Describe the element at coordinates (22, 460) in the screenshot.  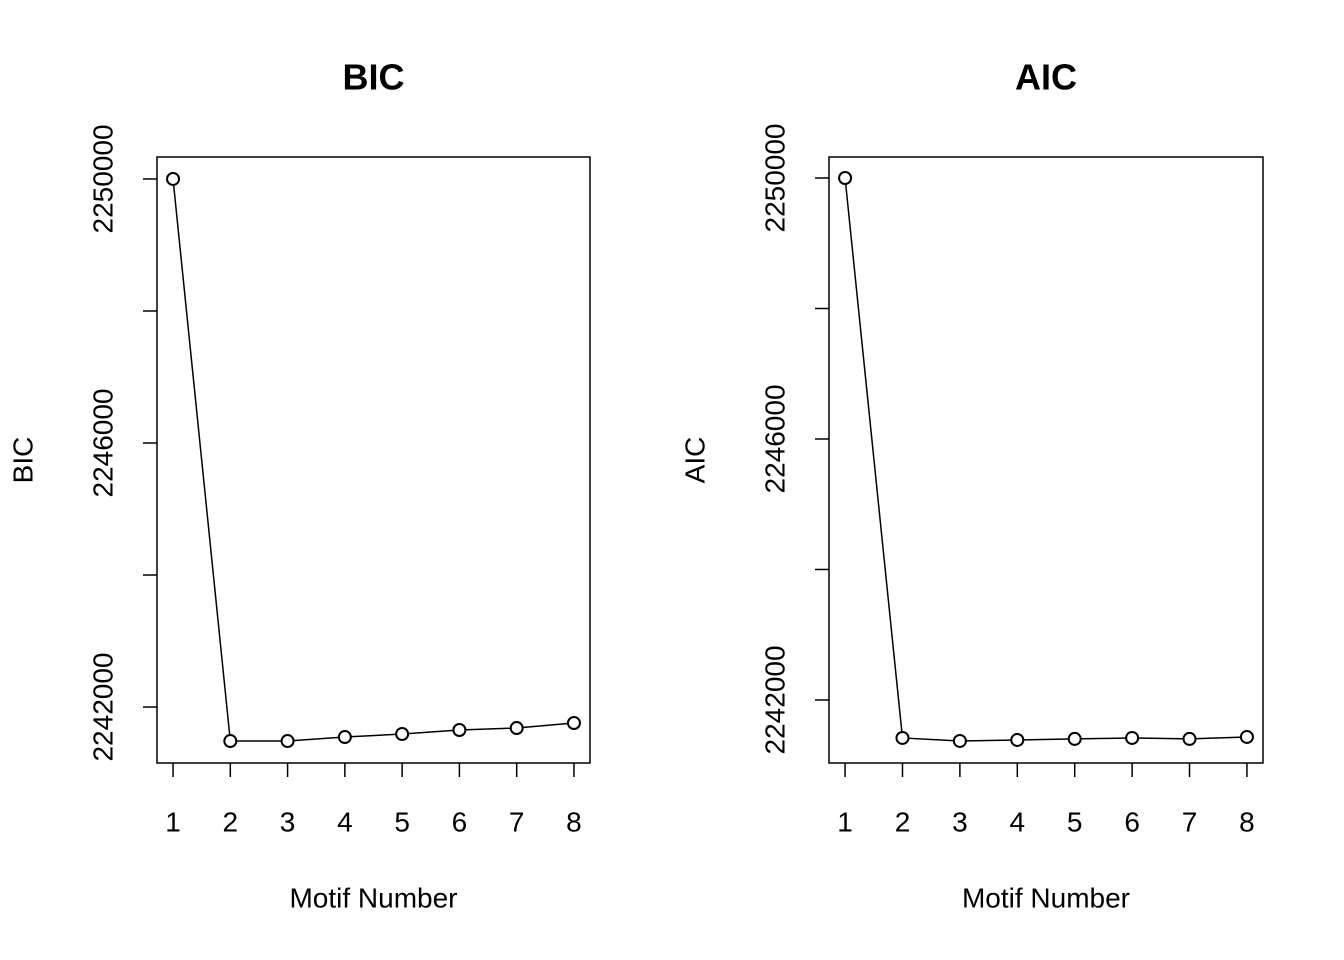
I see `y-axis-label: BIC` at that location.